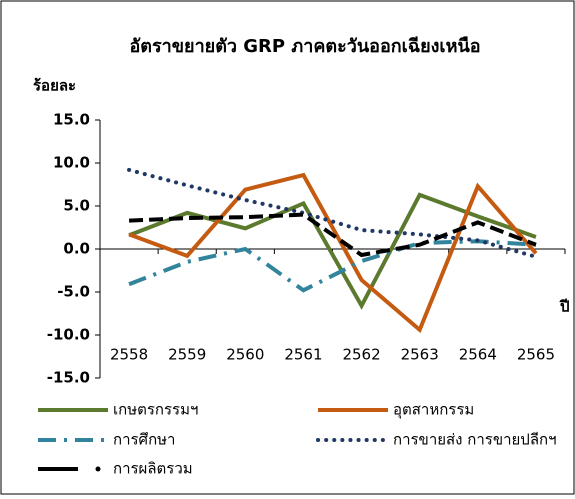 The image size is (575, 499). Describe the element at coordinates (536, 355) in the screenshot. I see `x-tick-label: 2565` at that location.